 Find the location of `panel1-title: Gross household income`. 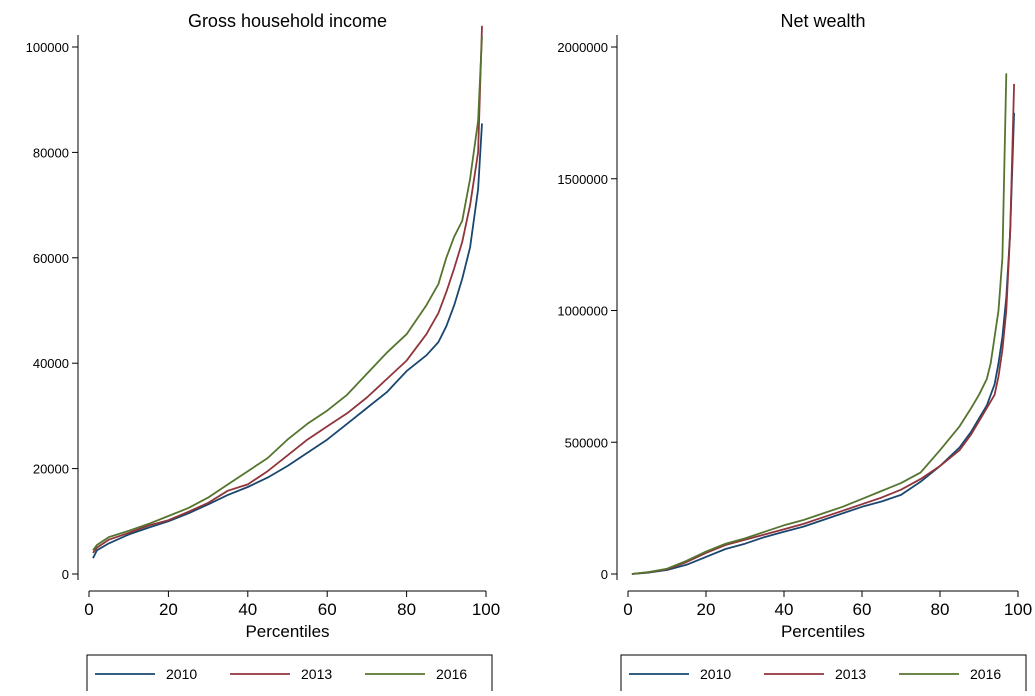

panel1-title: Gross household income is located at coordinates (287, 21).